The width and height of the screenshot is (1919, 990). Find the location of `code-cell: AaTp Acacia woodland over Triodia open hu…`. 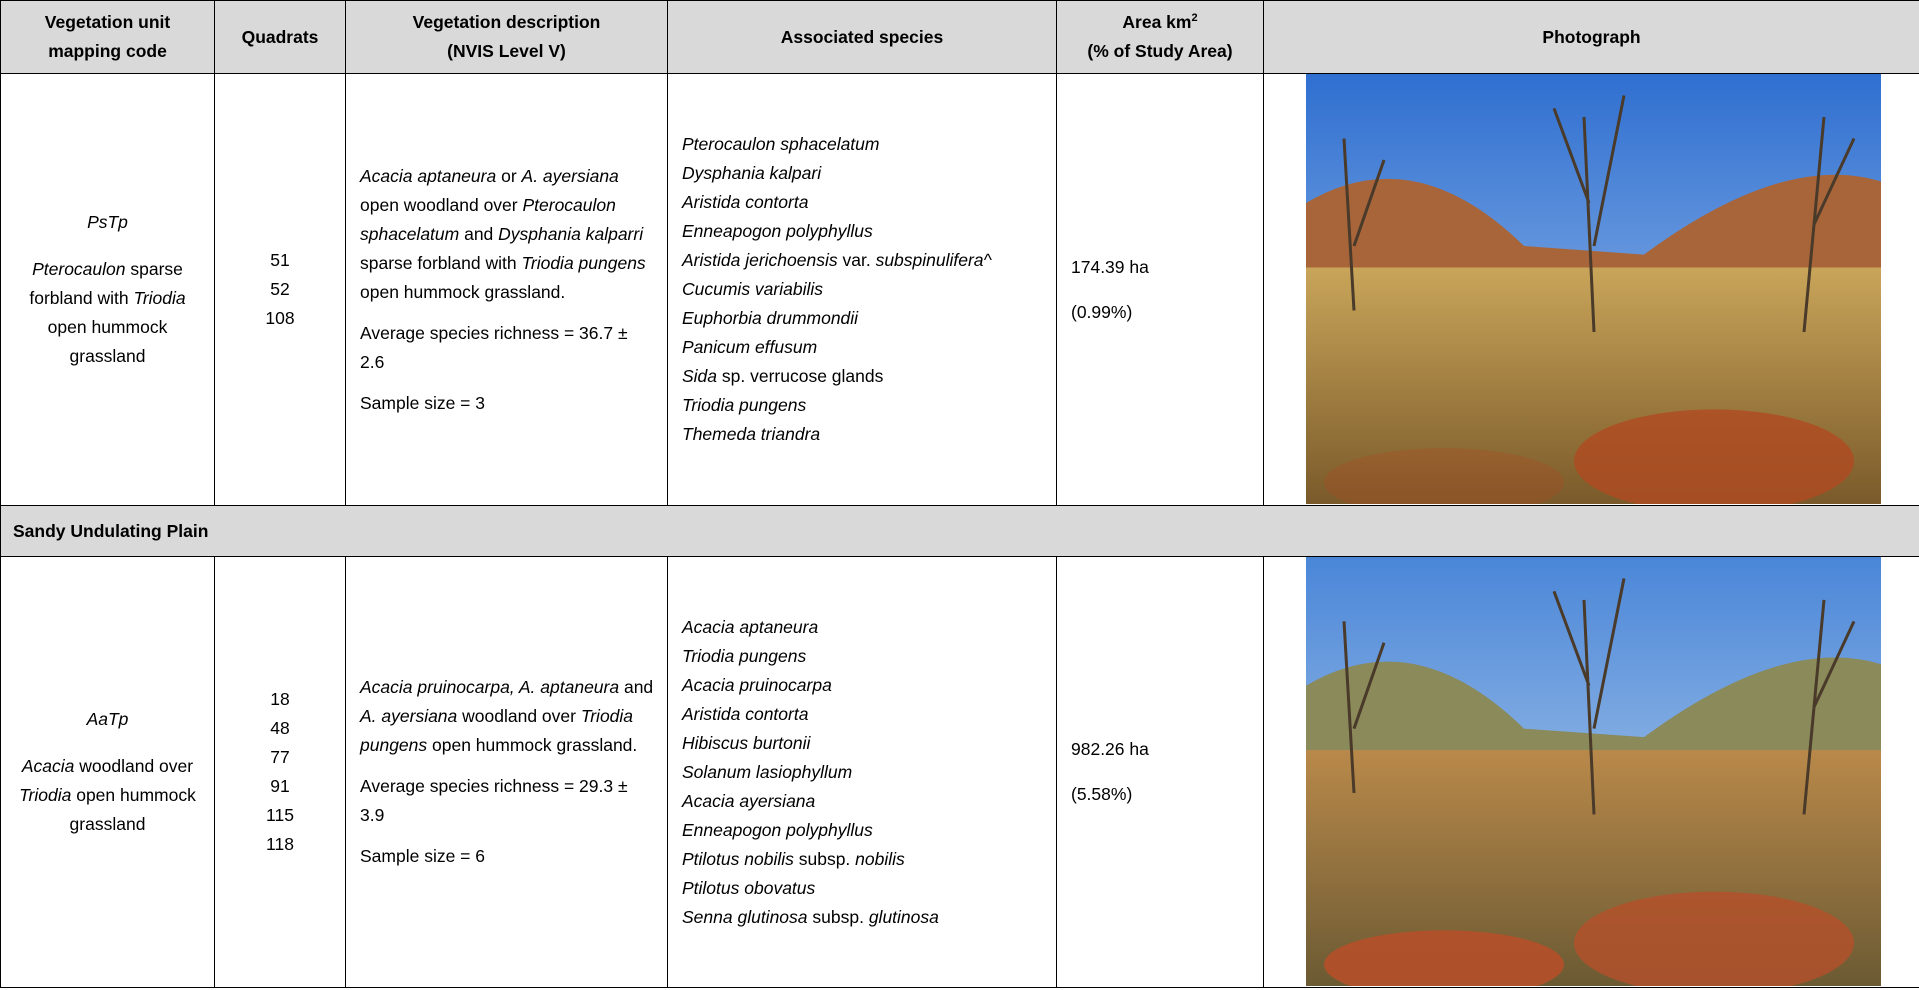

code-cell: AaTp Acacia woodland over Triodia open hu… is located at coordinates (107, 772).